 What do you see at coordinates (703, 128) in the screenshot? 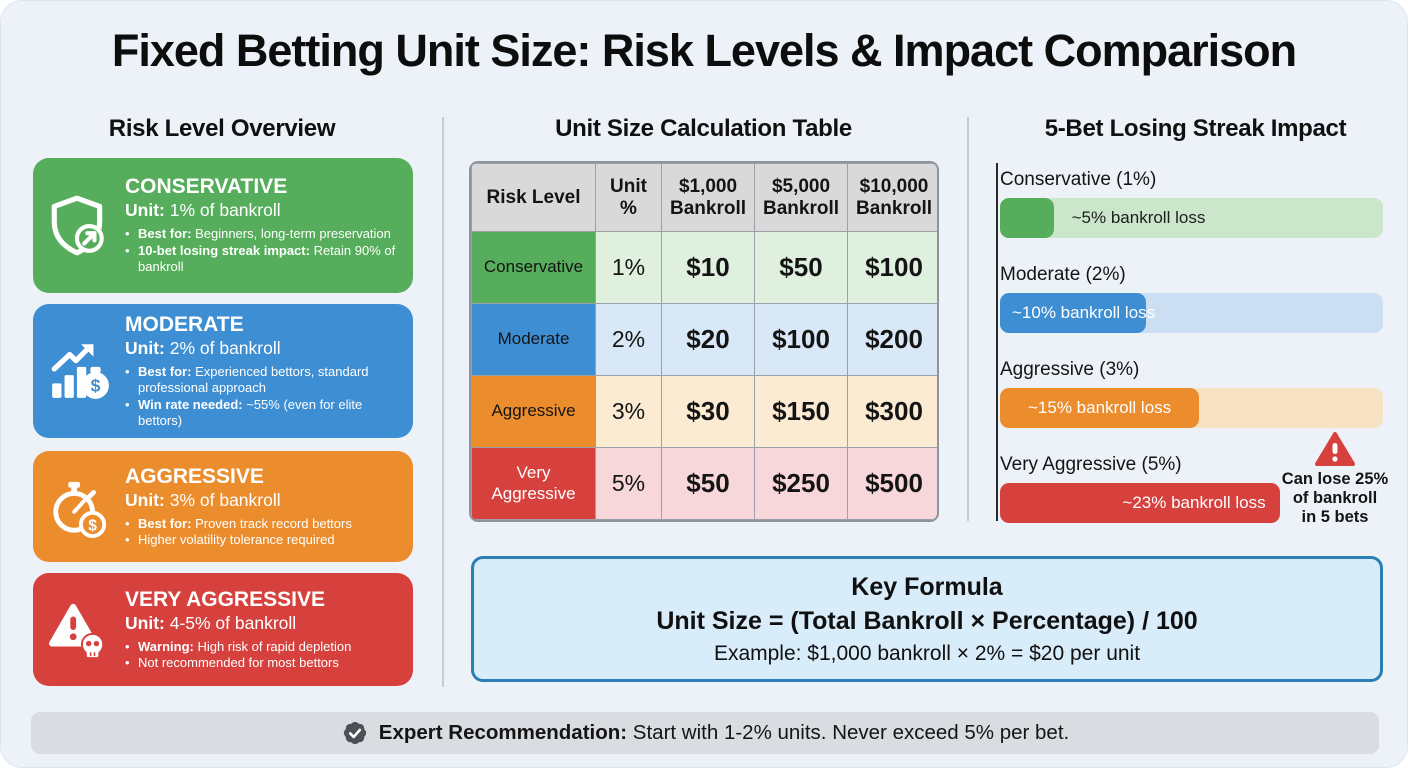
I see `table-heading: Unit Size Calculation Table` at bounding box center [703, 128].